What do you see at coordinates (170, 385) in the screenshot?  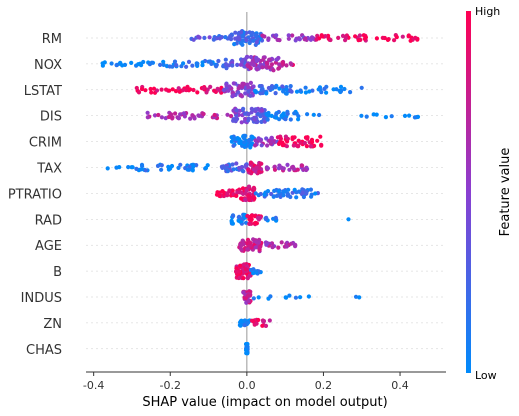 I see `x-tick-label: -0.2` at bounding box center [170, 385].